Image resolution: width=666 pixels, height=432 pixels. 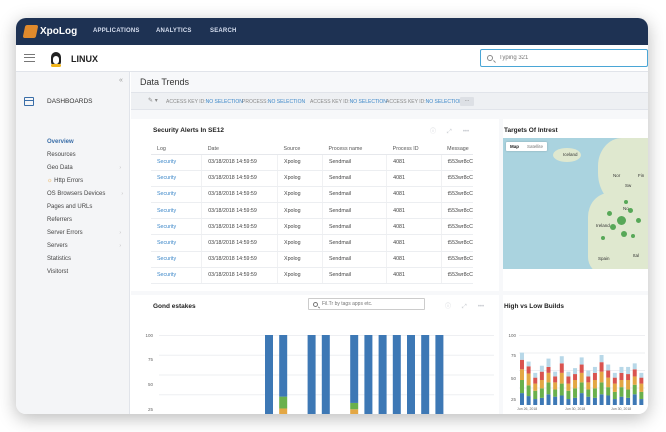 I want to click on sidebar-item-resources: Resources, so click(x=61, y=155).